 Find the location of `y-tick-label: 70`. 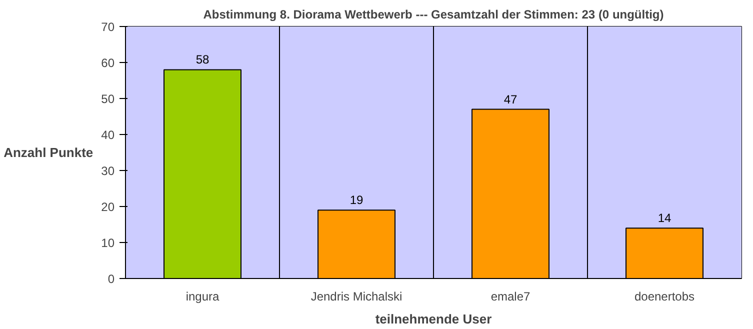

y-tick-label: 70 is located at coordinates (108, 27).